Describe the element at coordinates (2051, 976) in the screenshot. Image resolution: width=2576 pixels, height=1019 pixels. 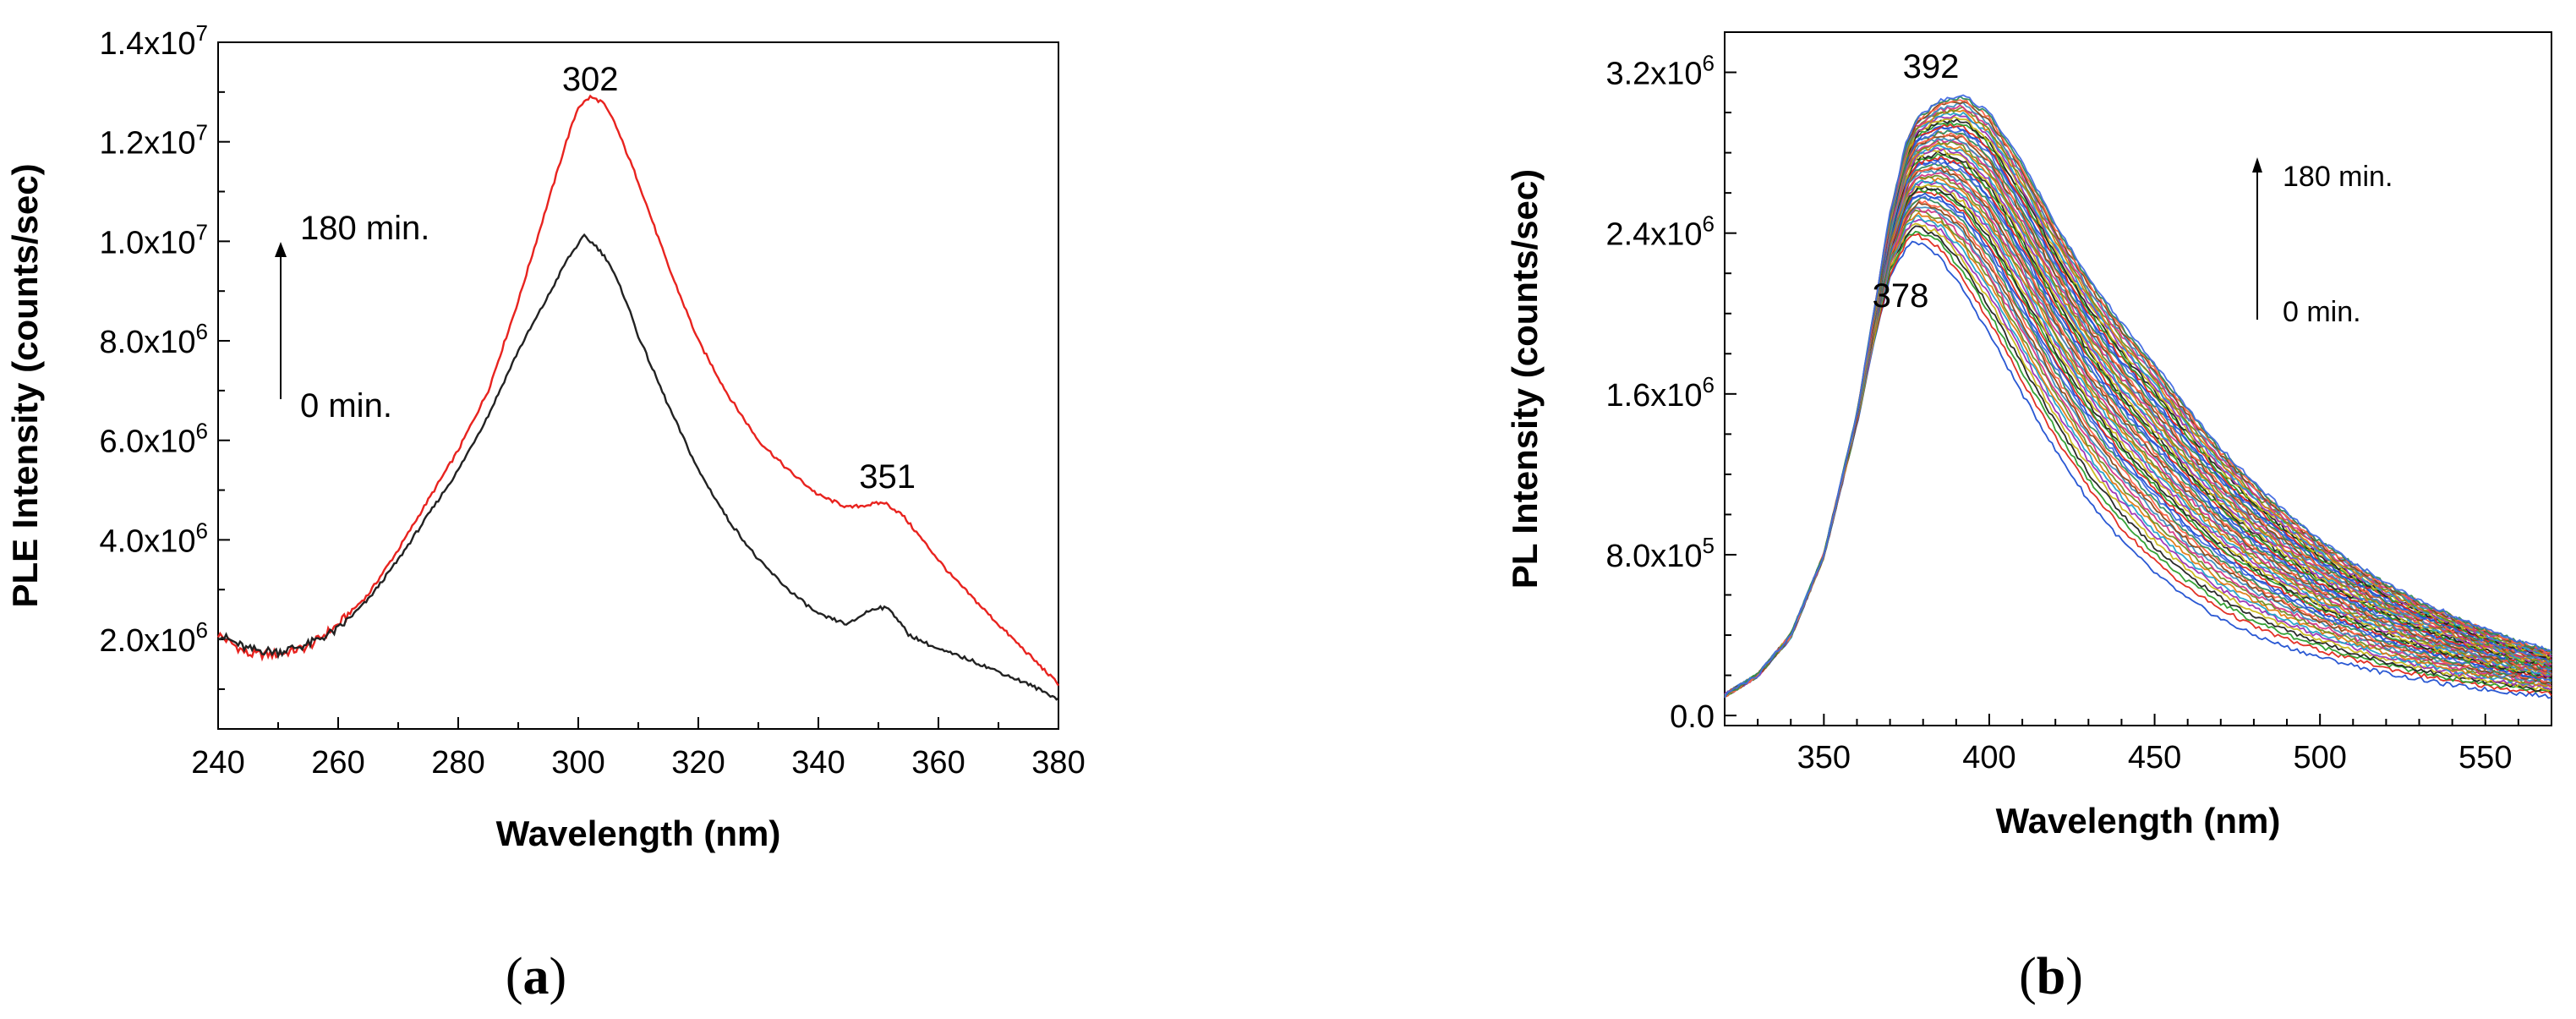
I see `panel-label-b: (b)` at that location.